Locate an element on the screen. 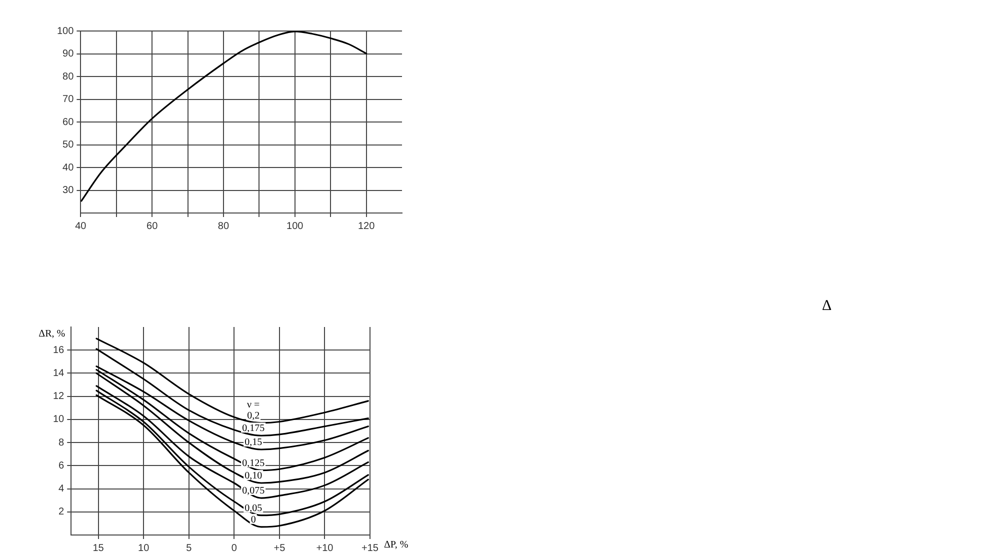 The height and width of the screenshot is (559, 998). y-axis-title: ΔR, % is located at coordinates (52, 334).